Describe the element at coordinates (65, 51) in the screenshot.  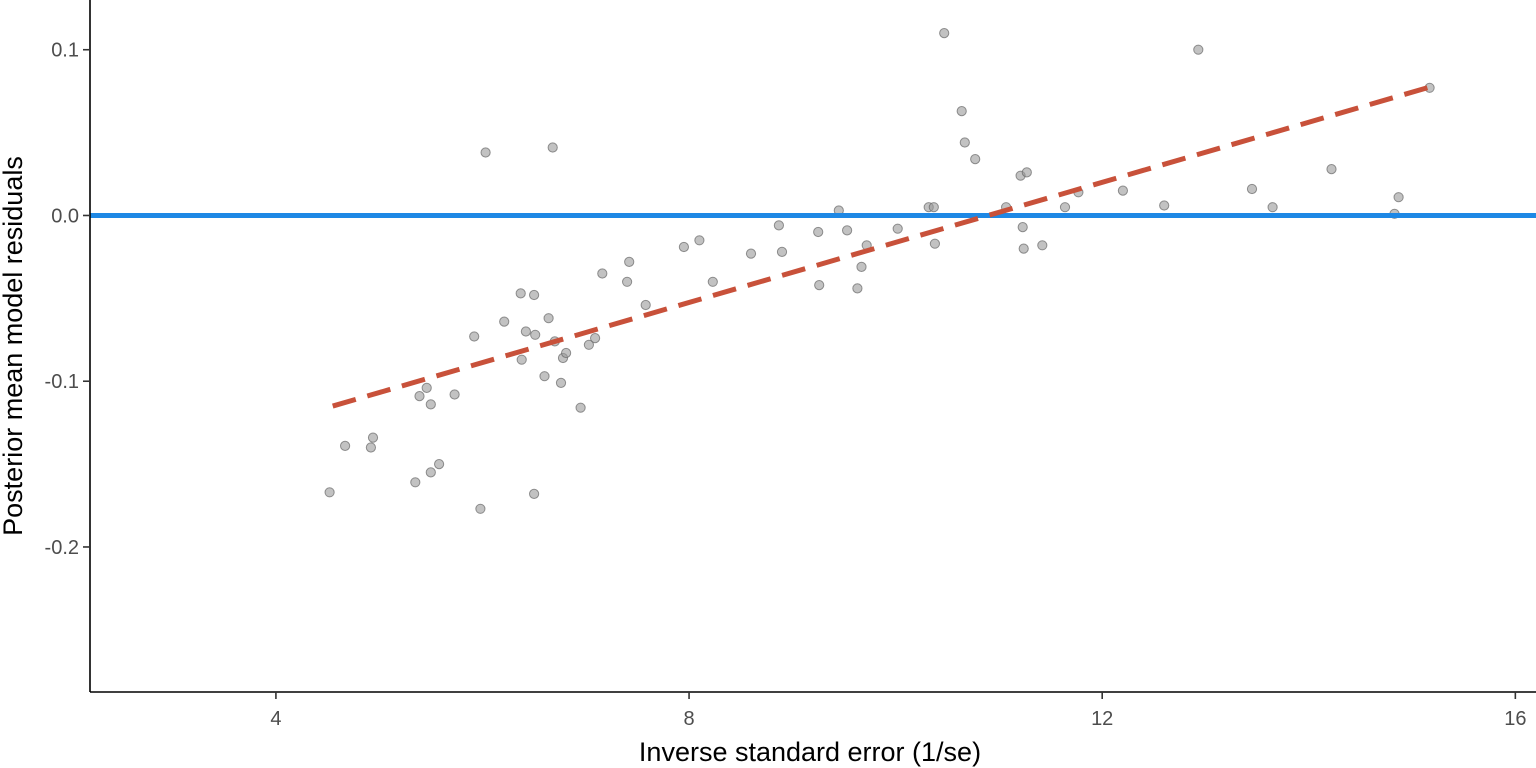
I see `y-tick-label-3: 0.1` at that location.